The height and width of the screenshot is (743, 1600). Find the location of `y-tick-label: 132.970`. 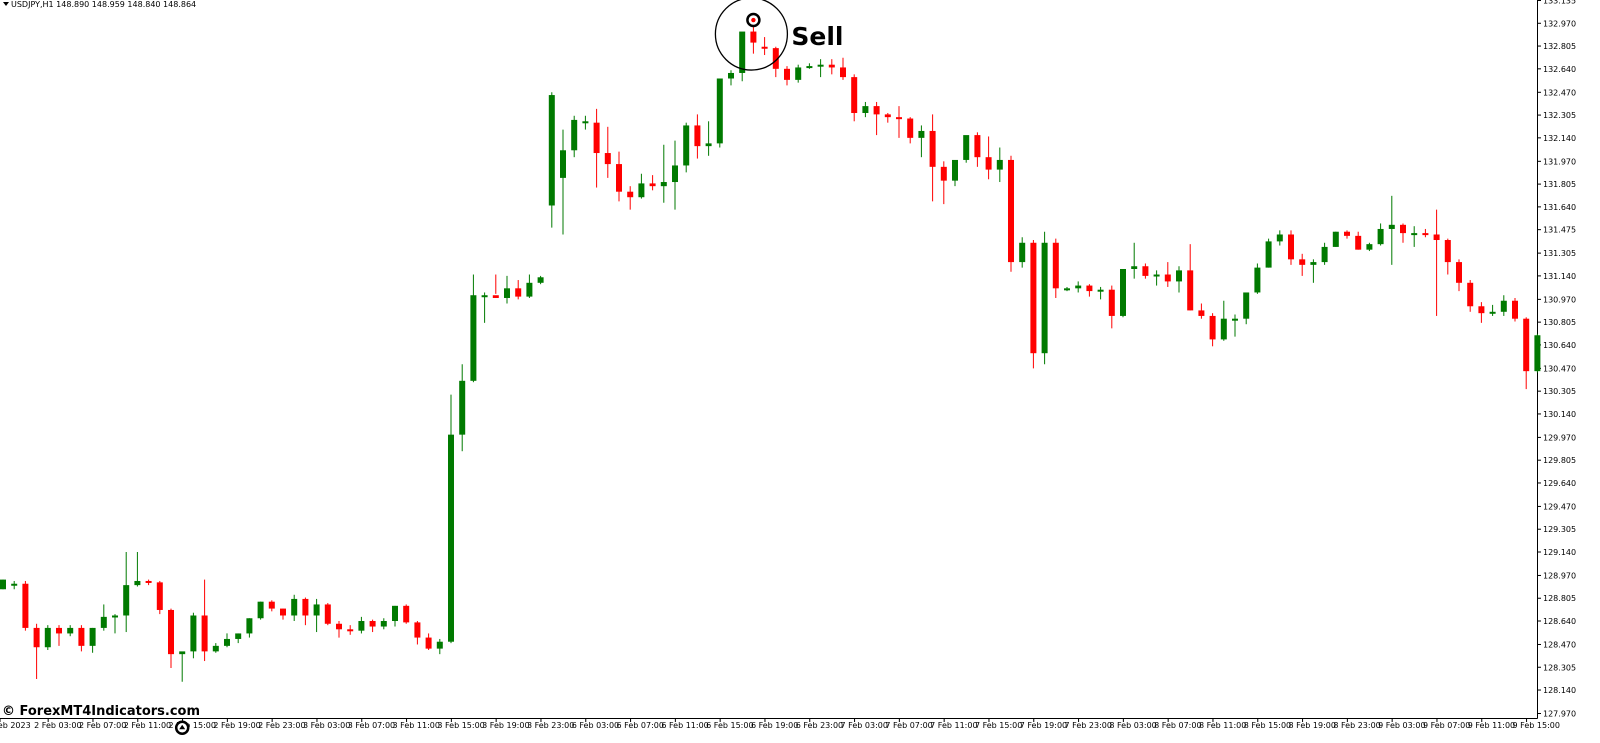

y-tick-label: 132.970 is located at coordinates (1559, 23).